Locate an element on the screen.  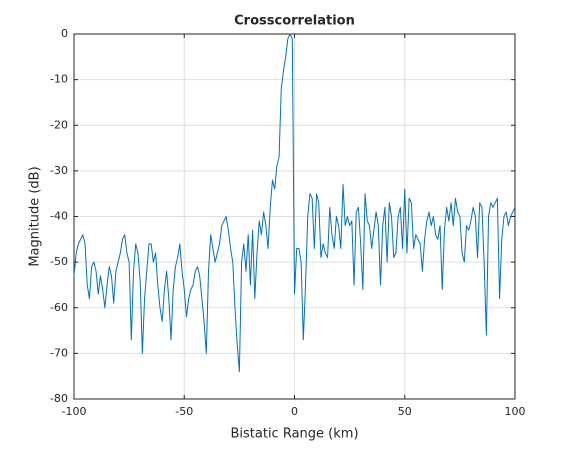
y-tick-label: -80 is located at coordinates (59, 398).